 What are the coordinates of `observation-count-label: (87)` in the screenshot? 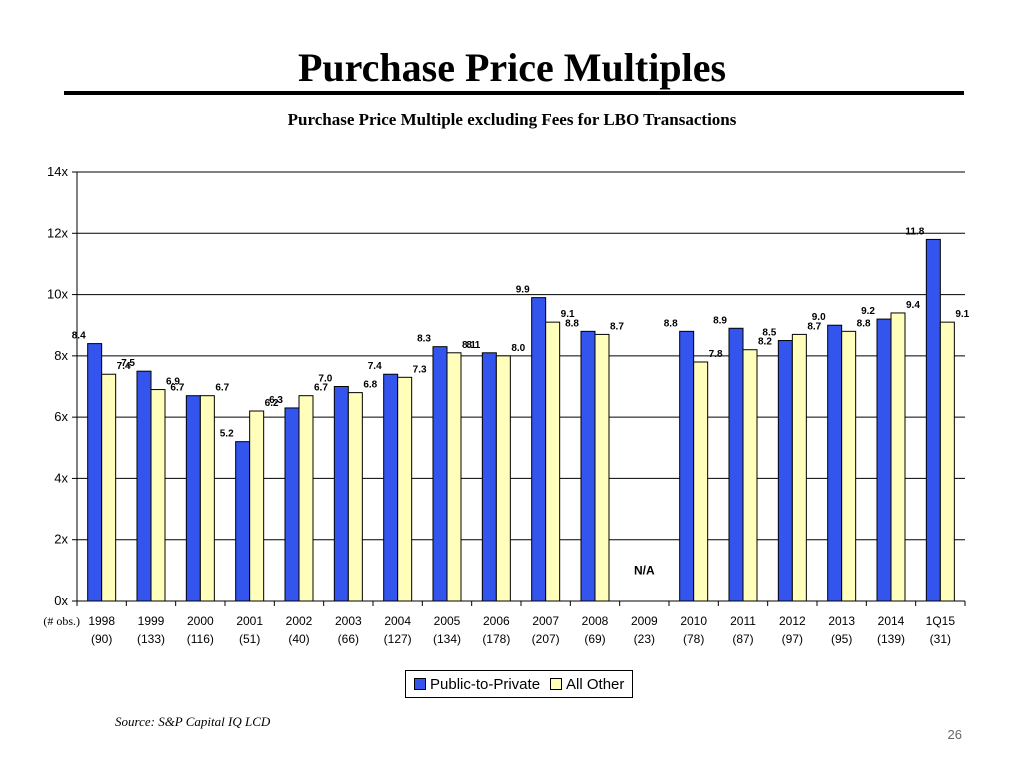 It's located at (742, 639).